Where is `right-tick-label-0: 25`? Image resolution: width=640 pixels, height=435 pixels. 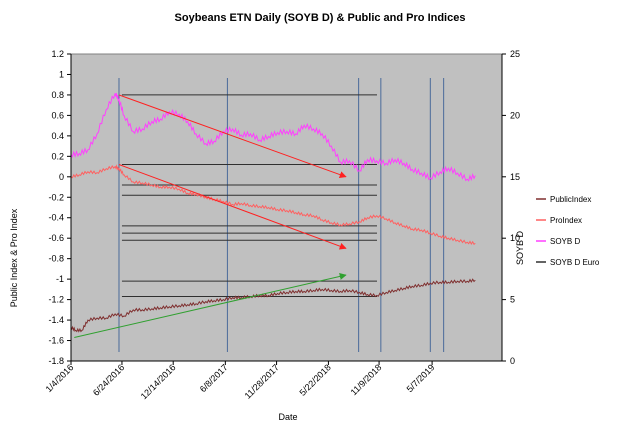
right-tick-label-0: 25 is located at coordinates (515, 54).